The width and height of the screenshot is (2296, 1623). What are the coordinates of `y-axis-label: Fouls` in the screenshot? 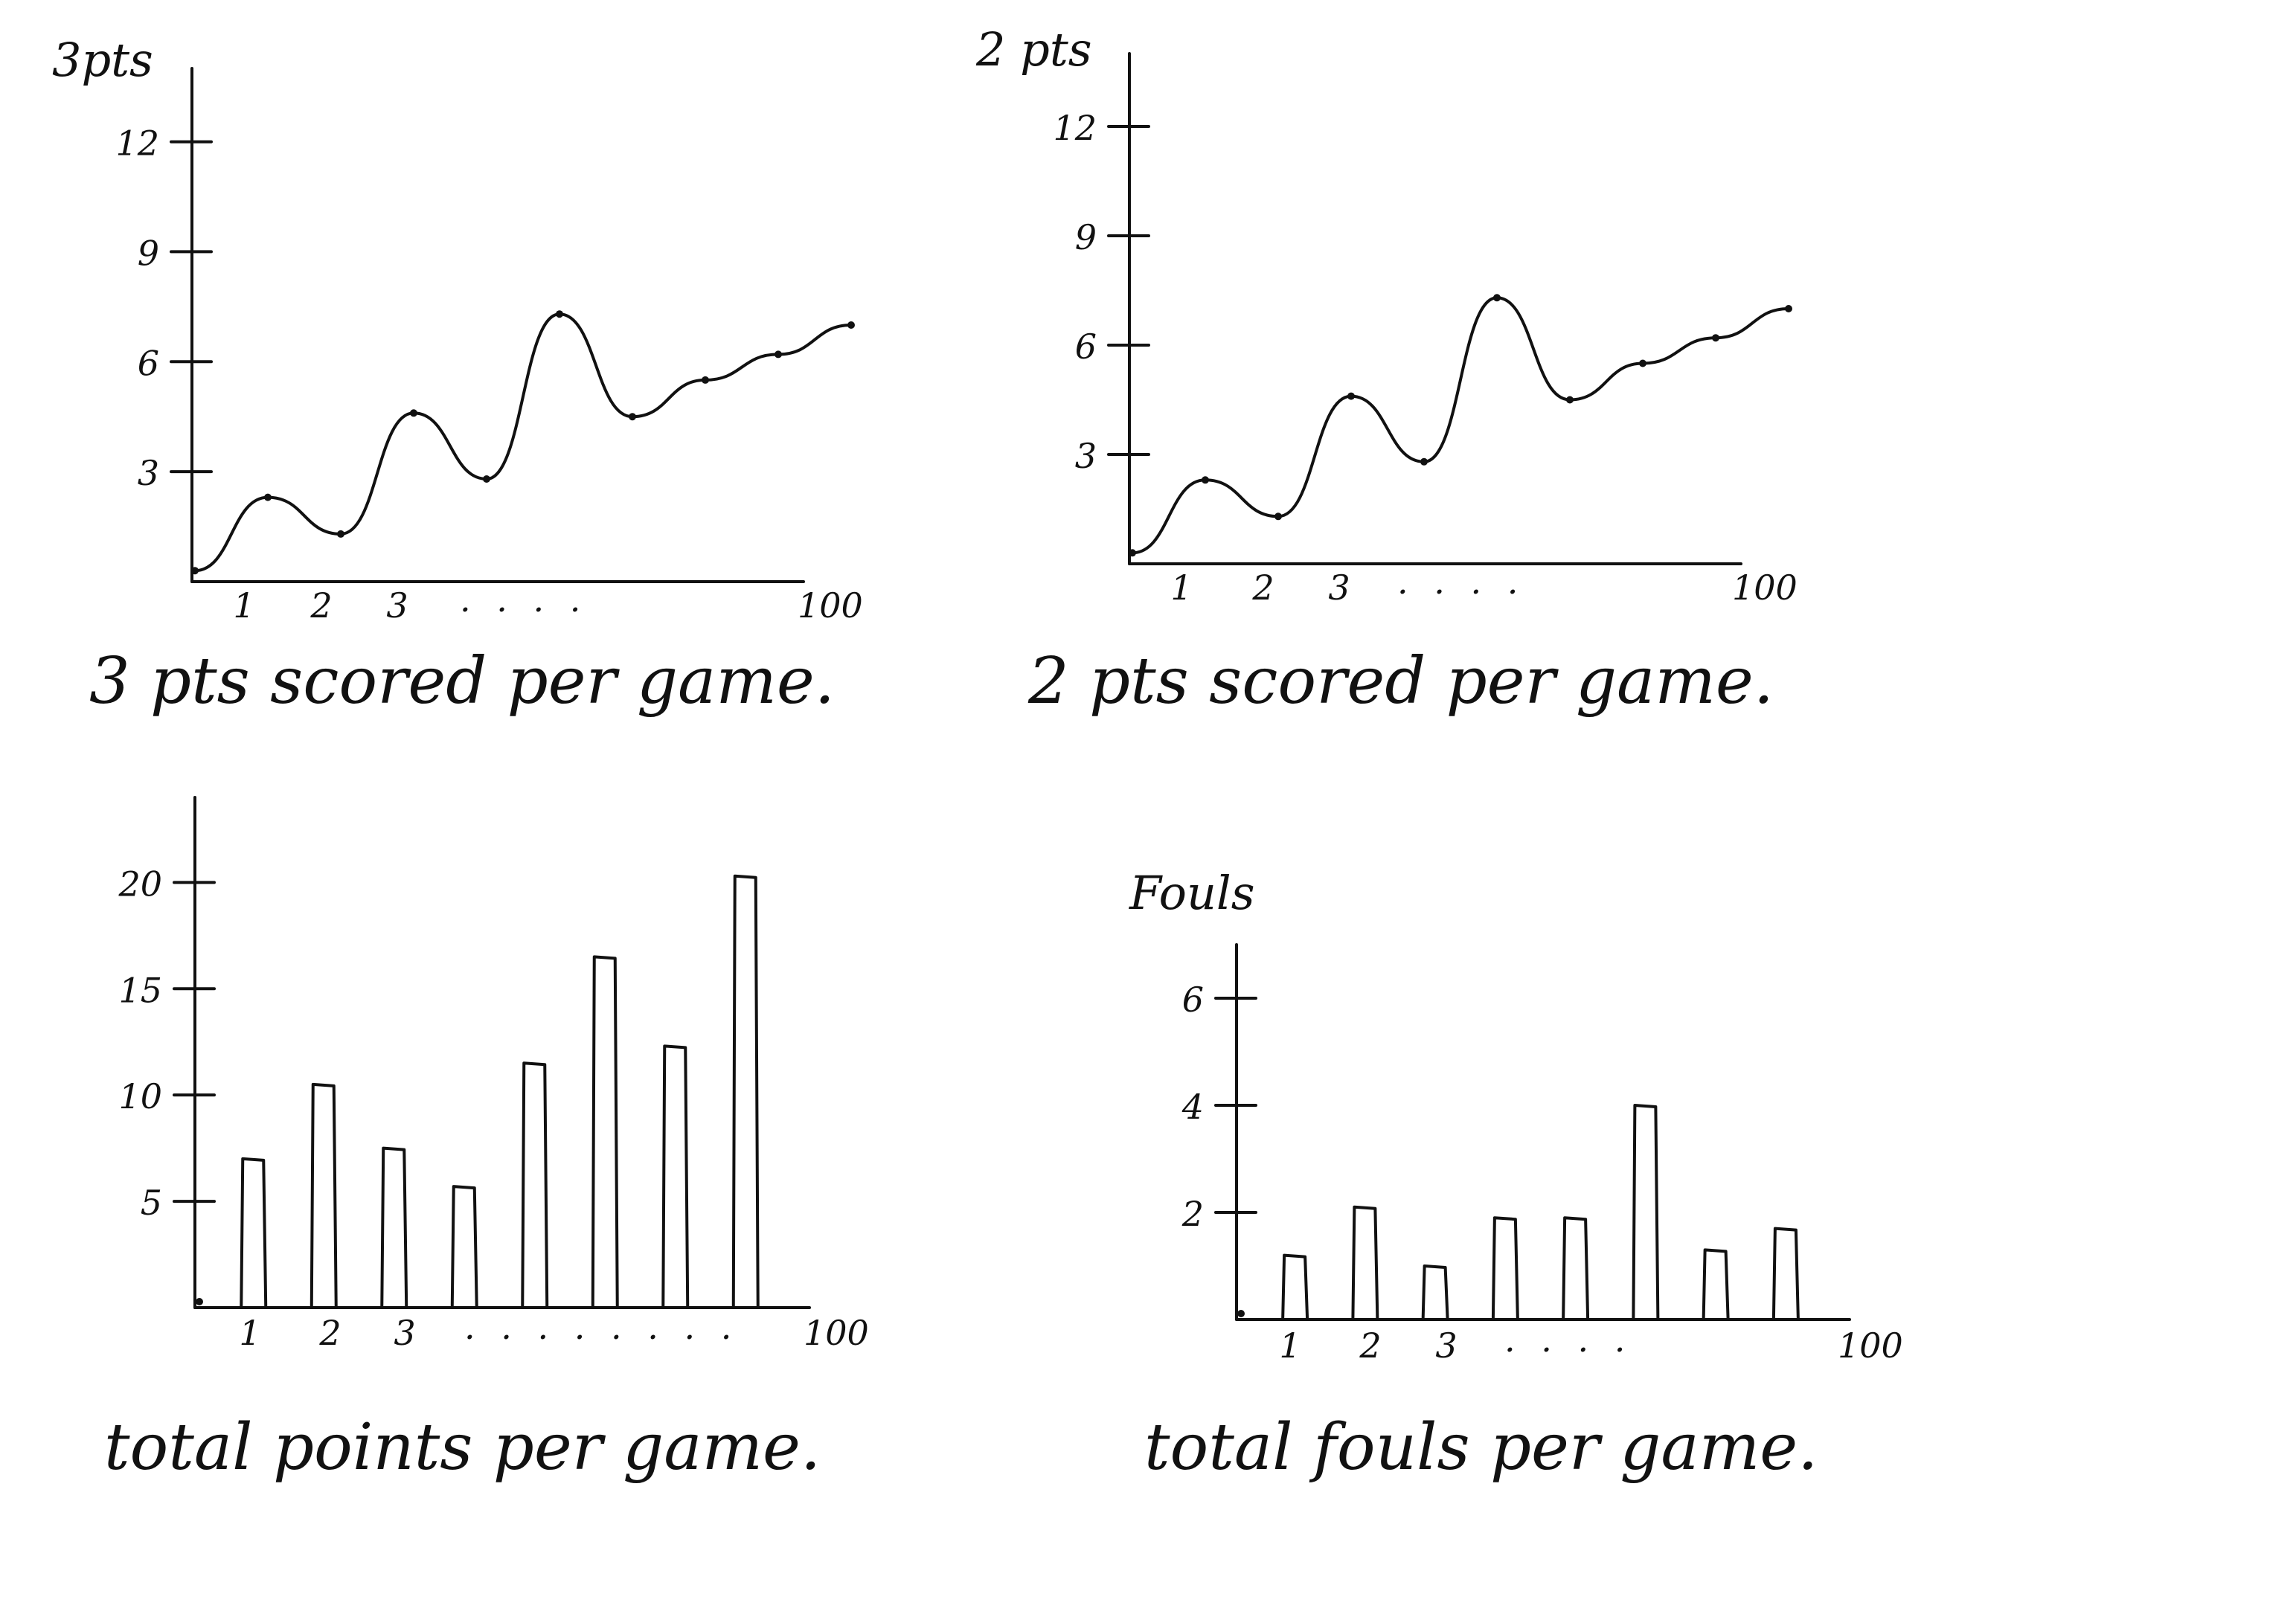 It's located at (1192, 893).